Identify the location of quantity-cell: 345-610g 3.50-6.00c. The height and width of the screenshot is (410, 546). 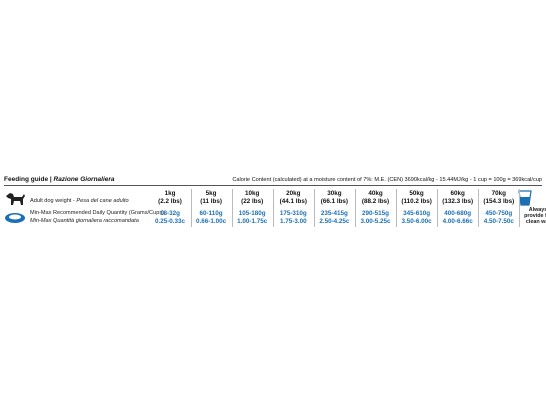
(417, 218).